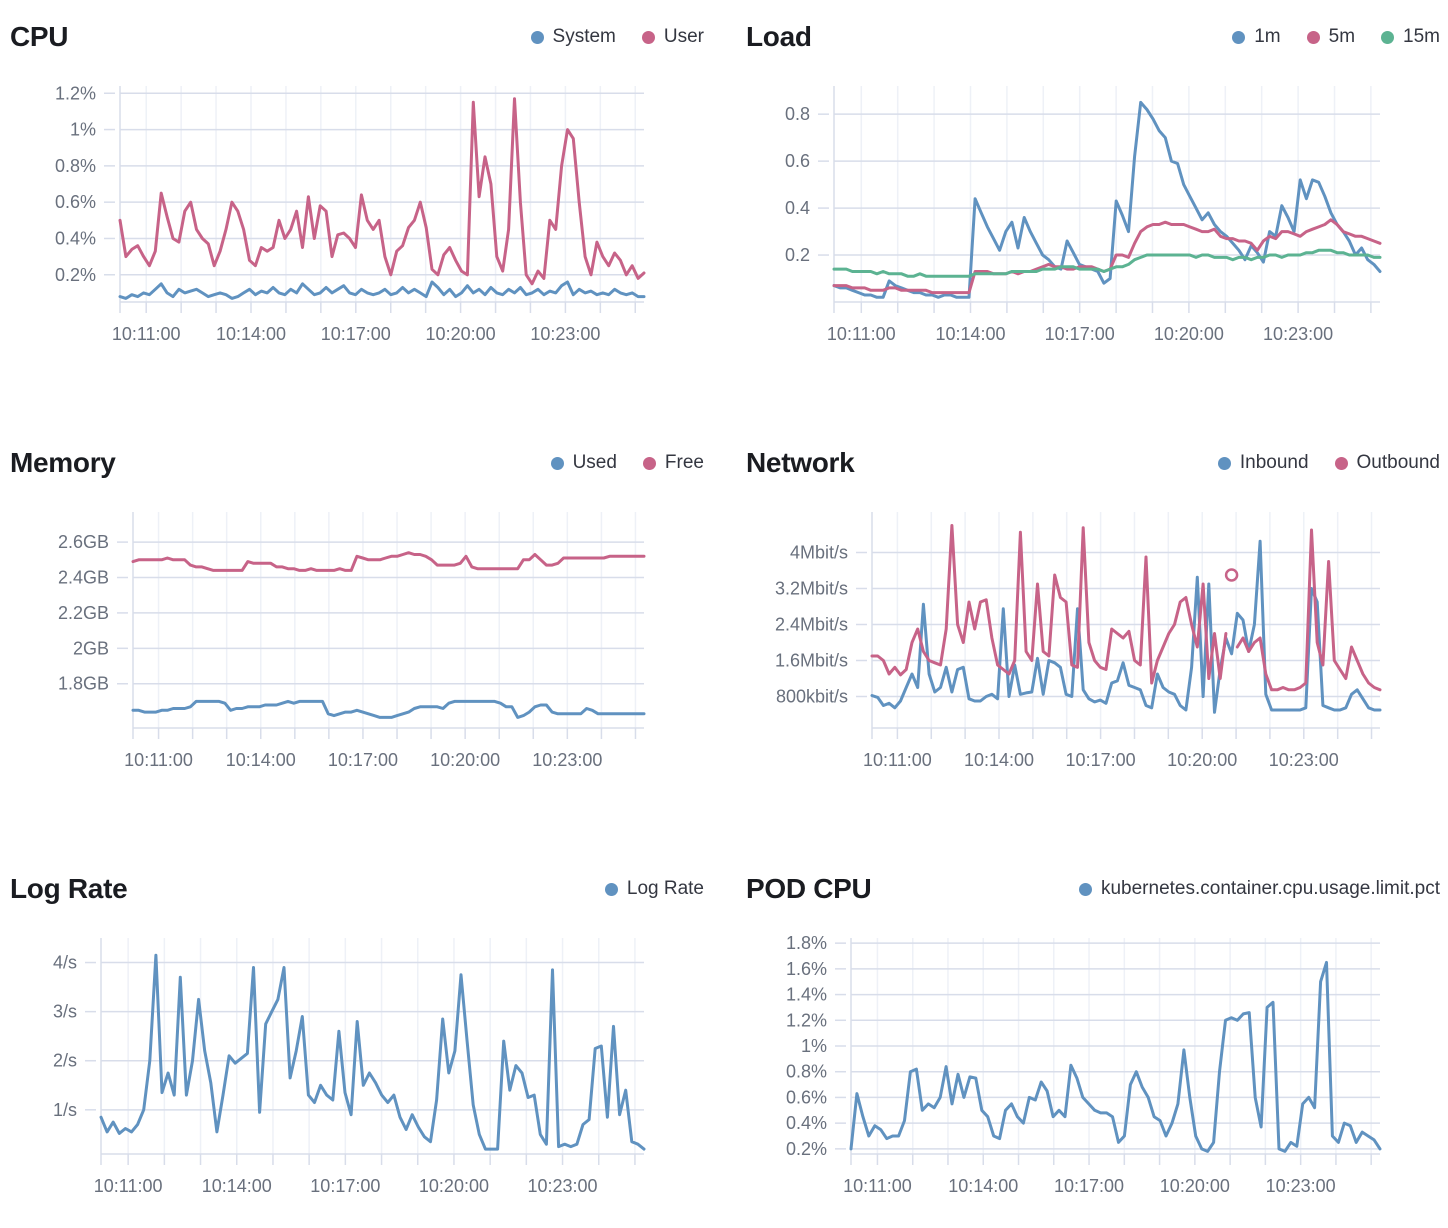 This screenshot has height=1228, width=1448. Describe the element at coordinates (684, 462) in the screenshot. I see `legend-label: Free` at that location.